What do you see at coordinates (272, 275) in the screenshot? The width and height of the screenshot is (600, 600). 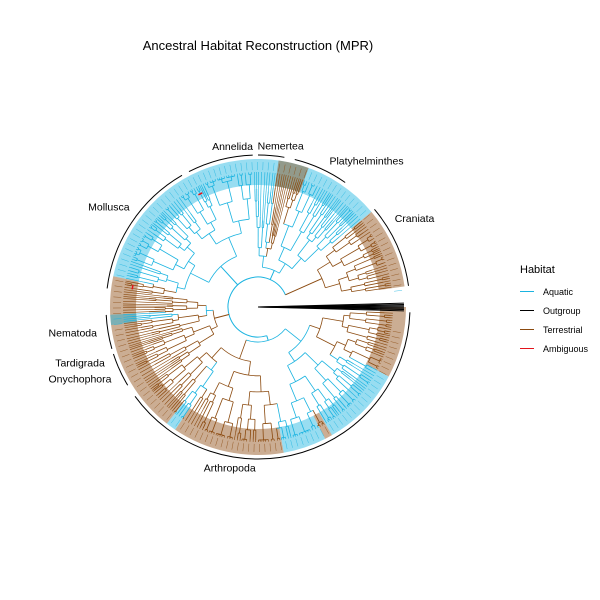 I see `backbone-branch` at bounding box center [272, 275].